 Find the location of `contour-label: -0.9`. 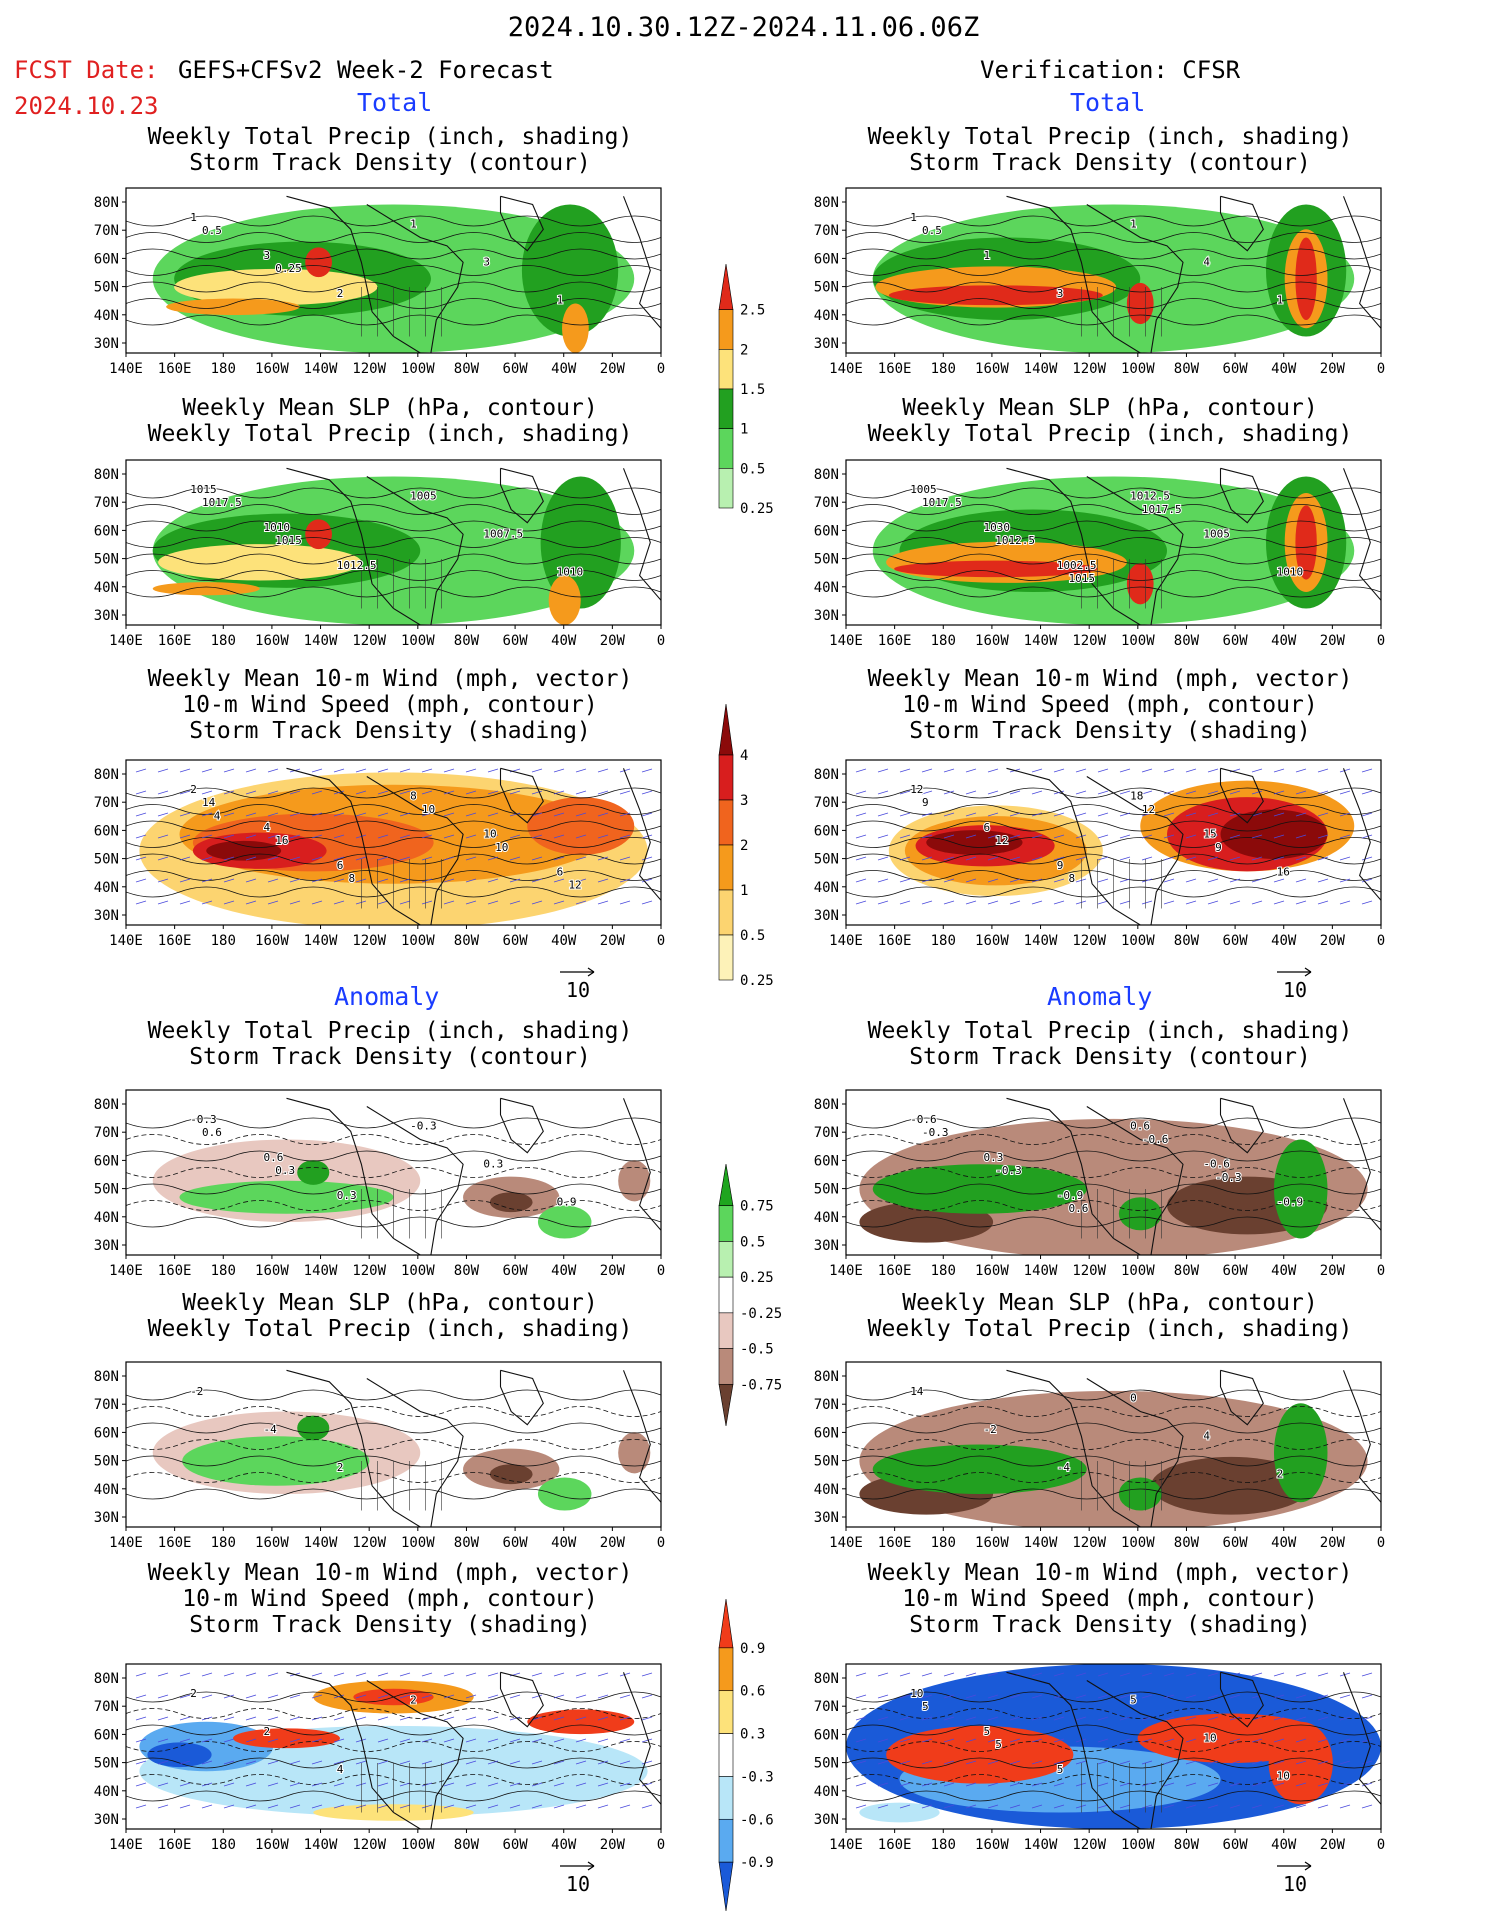

contour-label: -0.9 is located at coordinates (1290, 1202).